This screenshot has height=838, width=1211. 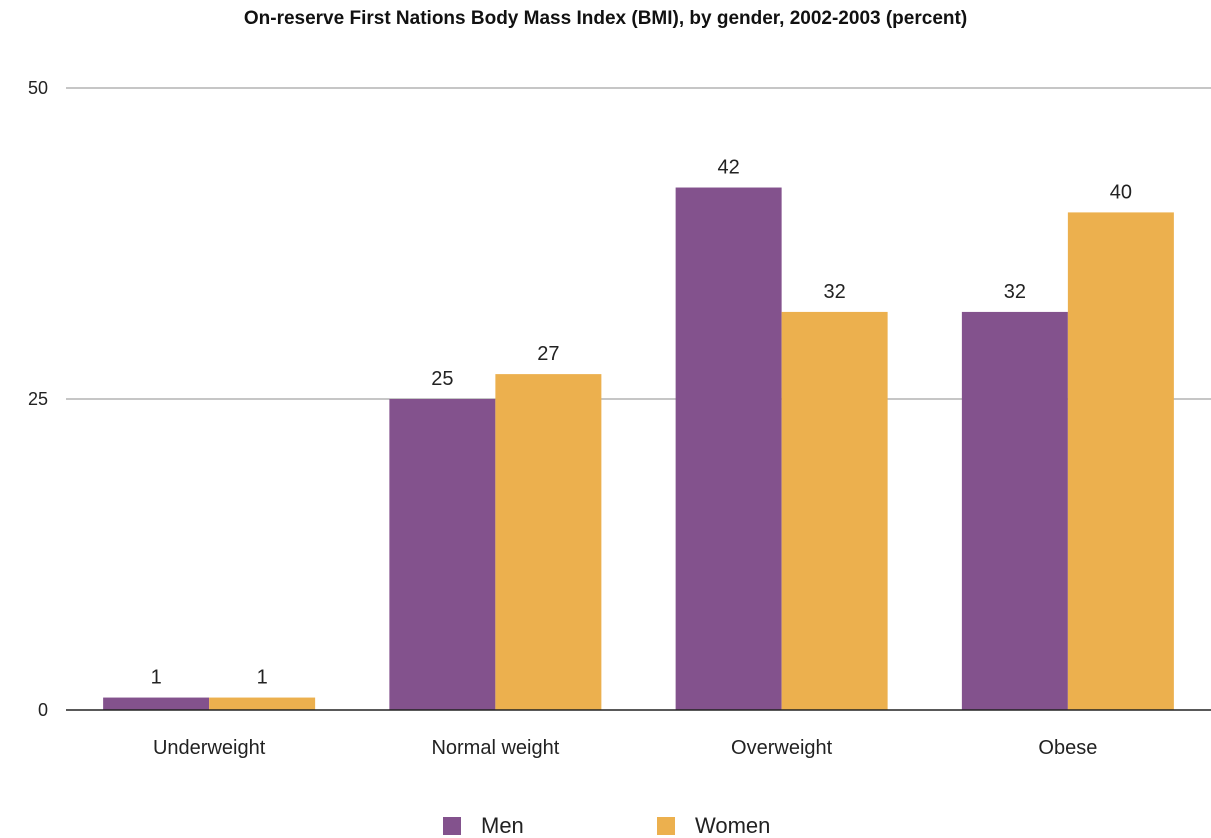 I want to click on legend-label: Men, so click(x=502, y=825).